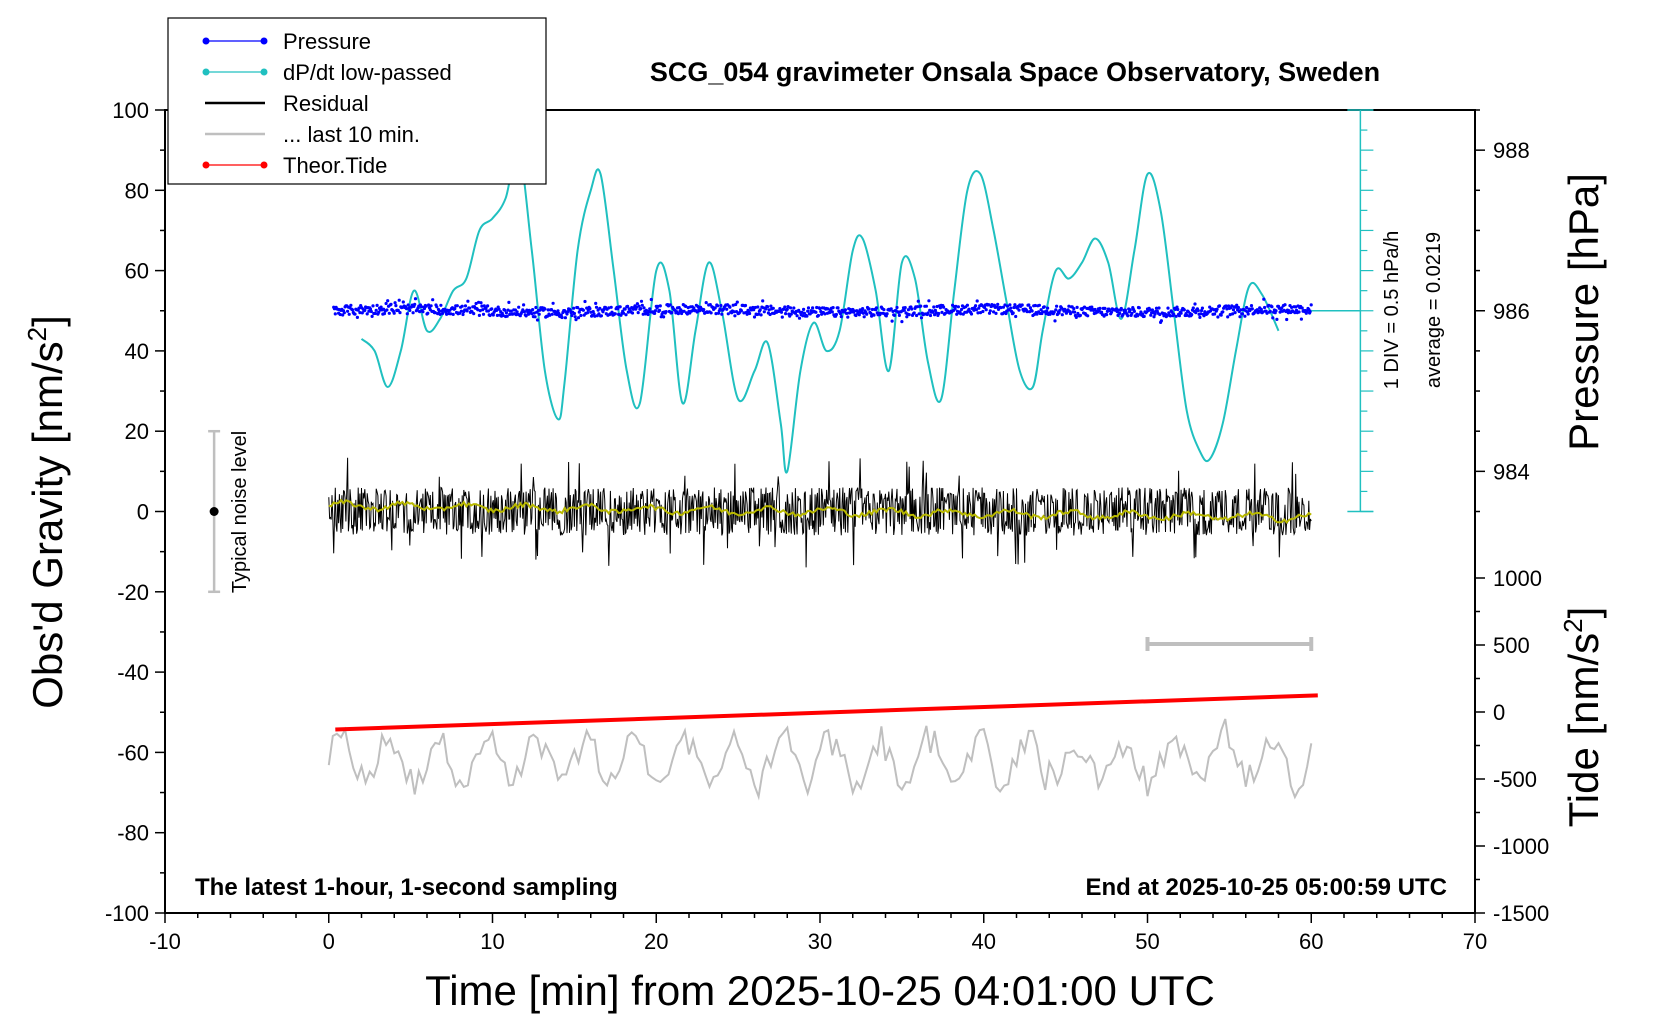 This screenshot has height=1020, width=1660. What do you see at coordinates (133, 833) in the screenshot?
I see `y-tick-label: -80` at bounding box center [133, 833].